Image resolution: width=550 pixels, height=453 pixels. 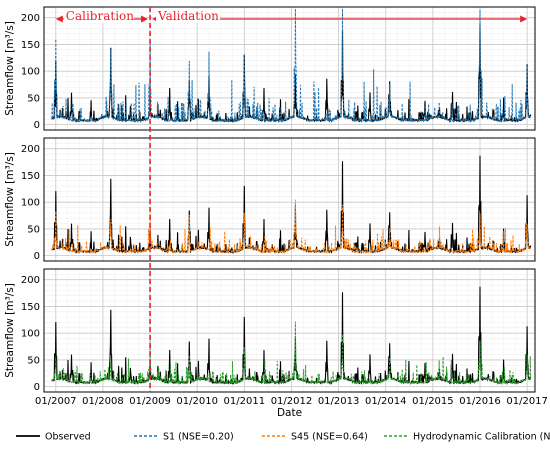 I want to click on legend-label: S45 (NSE=0.64), so click(x=329, y=437).